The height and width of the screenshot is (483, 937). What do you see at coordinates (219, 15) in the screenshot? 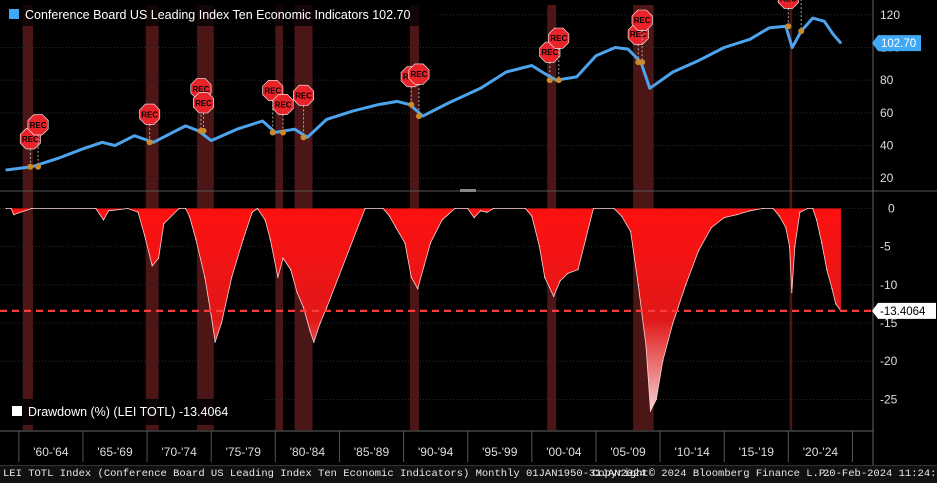
I see `top-legend-bg` at bounding box center [219, 15].